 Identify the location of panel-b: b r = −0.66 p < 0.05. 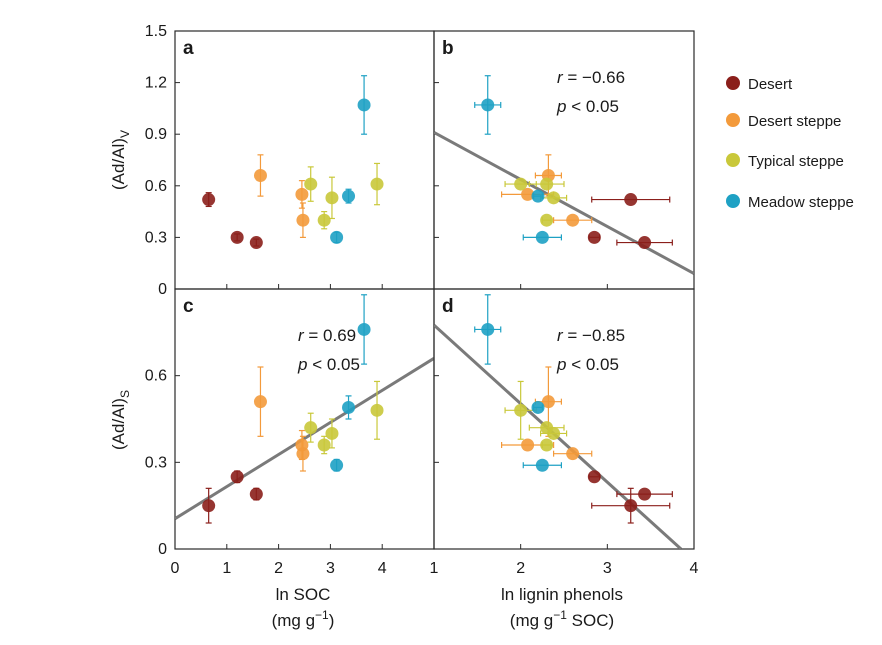
(564, 160).